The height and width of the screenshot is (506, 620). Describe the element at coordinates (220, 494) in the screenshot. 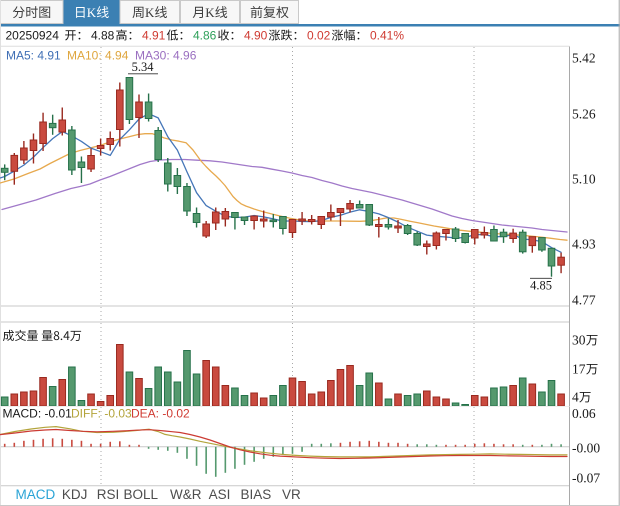

I see `svg-text: ASI` at that location.